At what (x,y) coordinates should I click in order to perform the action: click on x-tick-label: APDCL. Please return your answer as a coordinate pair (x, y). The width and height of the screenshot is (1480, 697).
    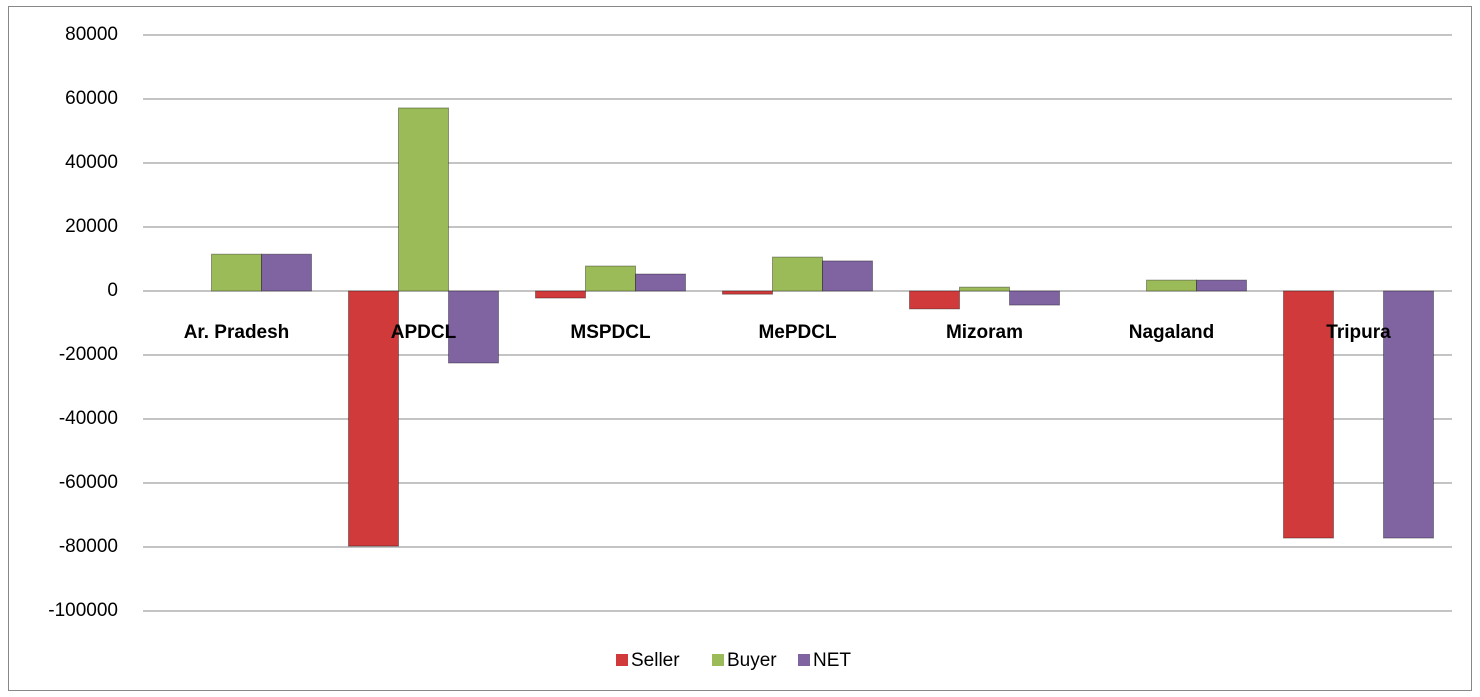
    Looking at the image, I should click on (424, 332).